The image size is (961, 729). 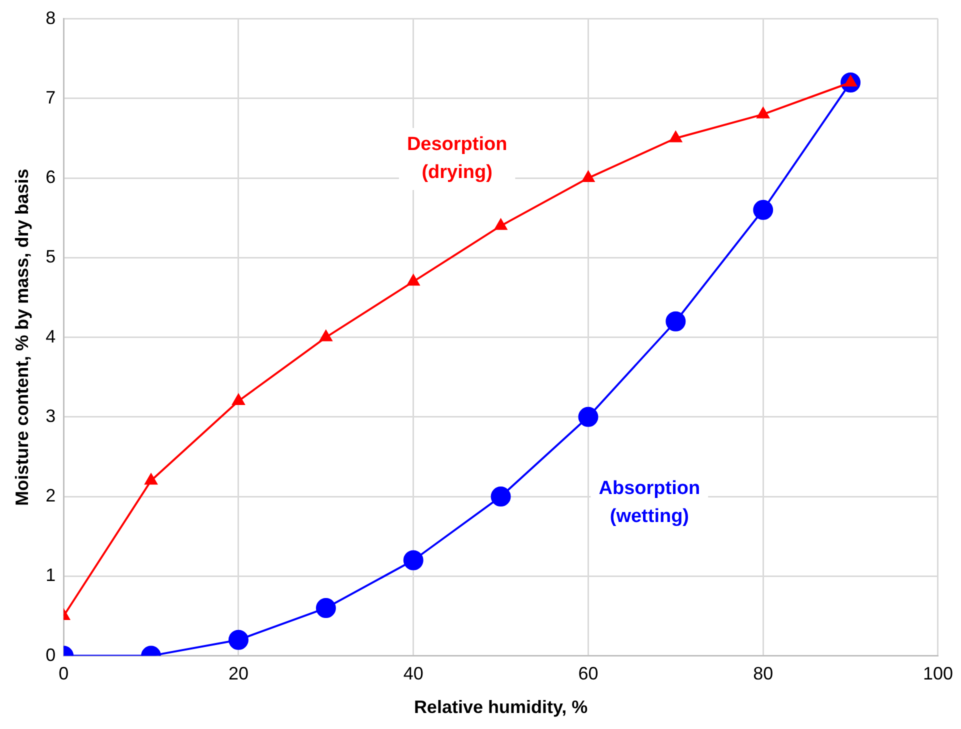 I want to click on y-tick-label: 4, so click(x=51, y=336).